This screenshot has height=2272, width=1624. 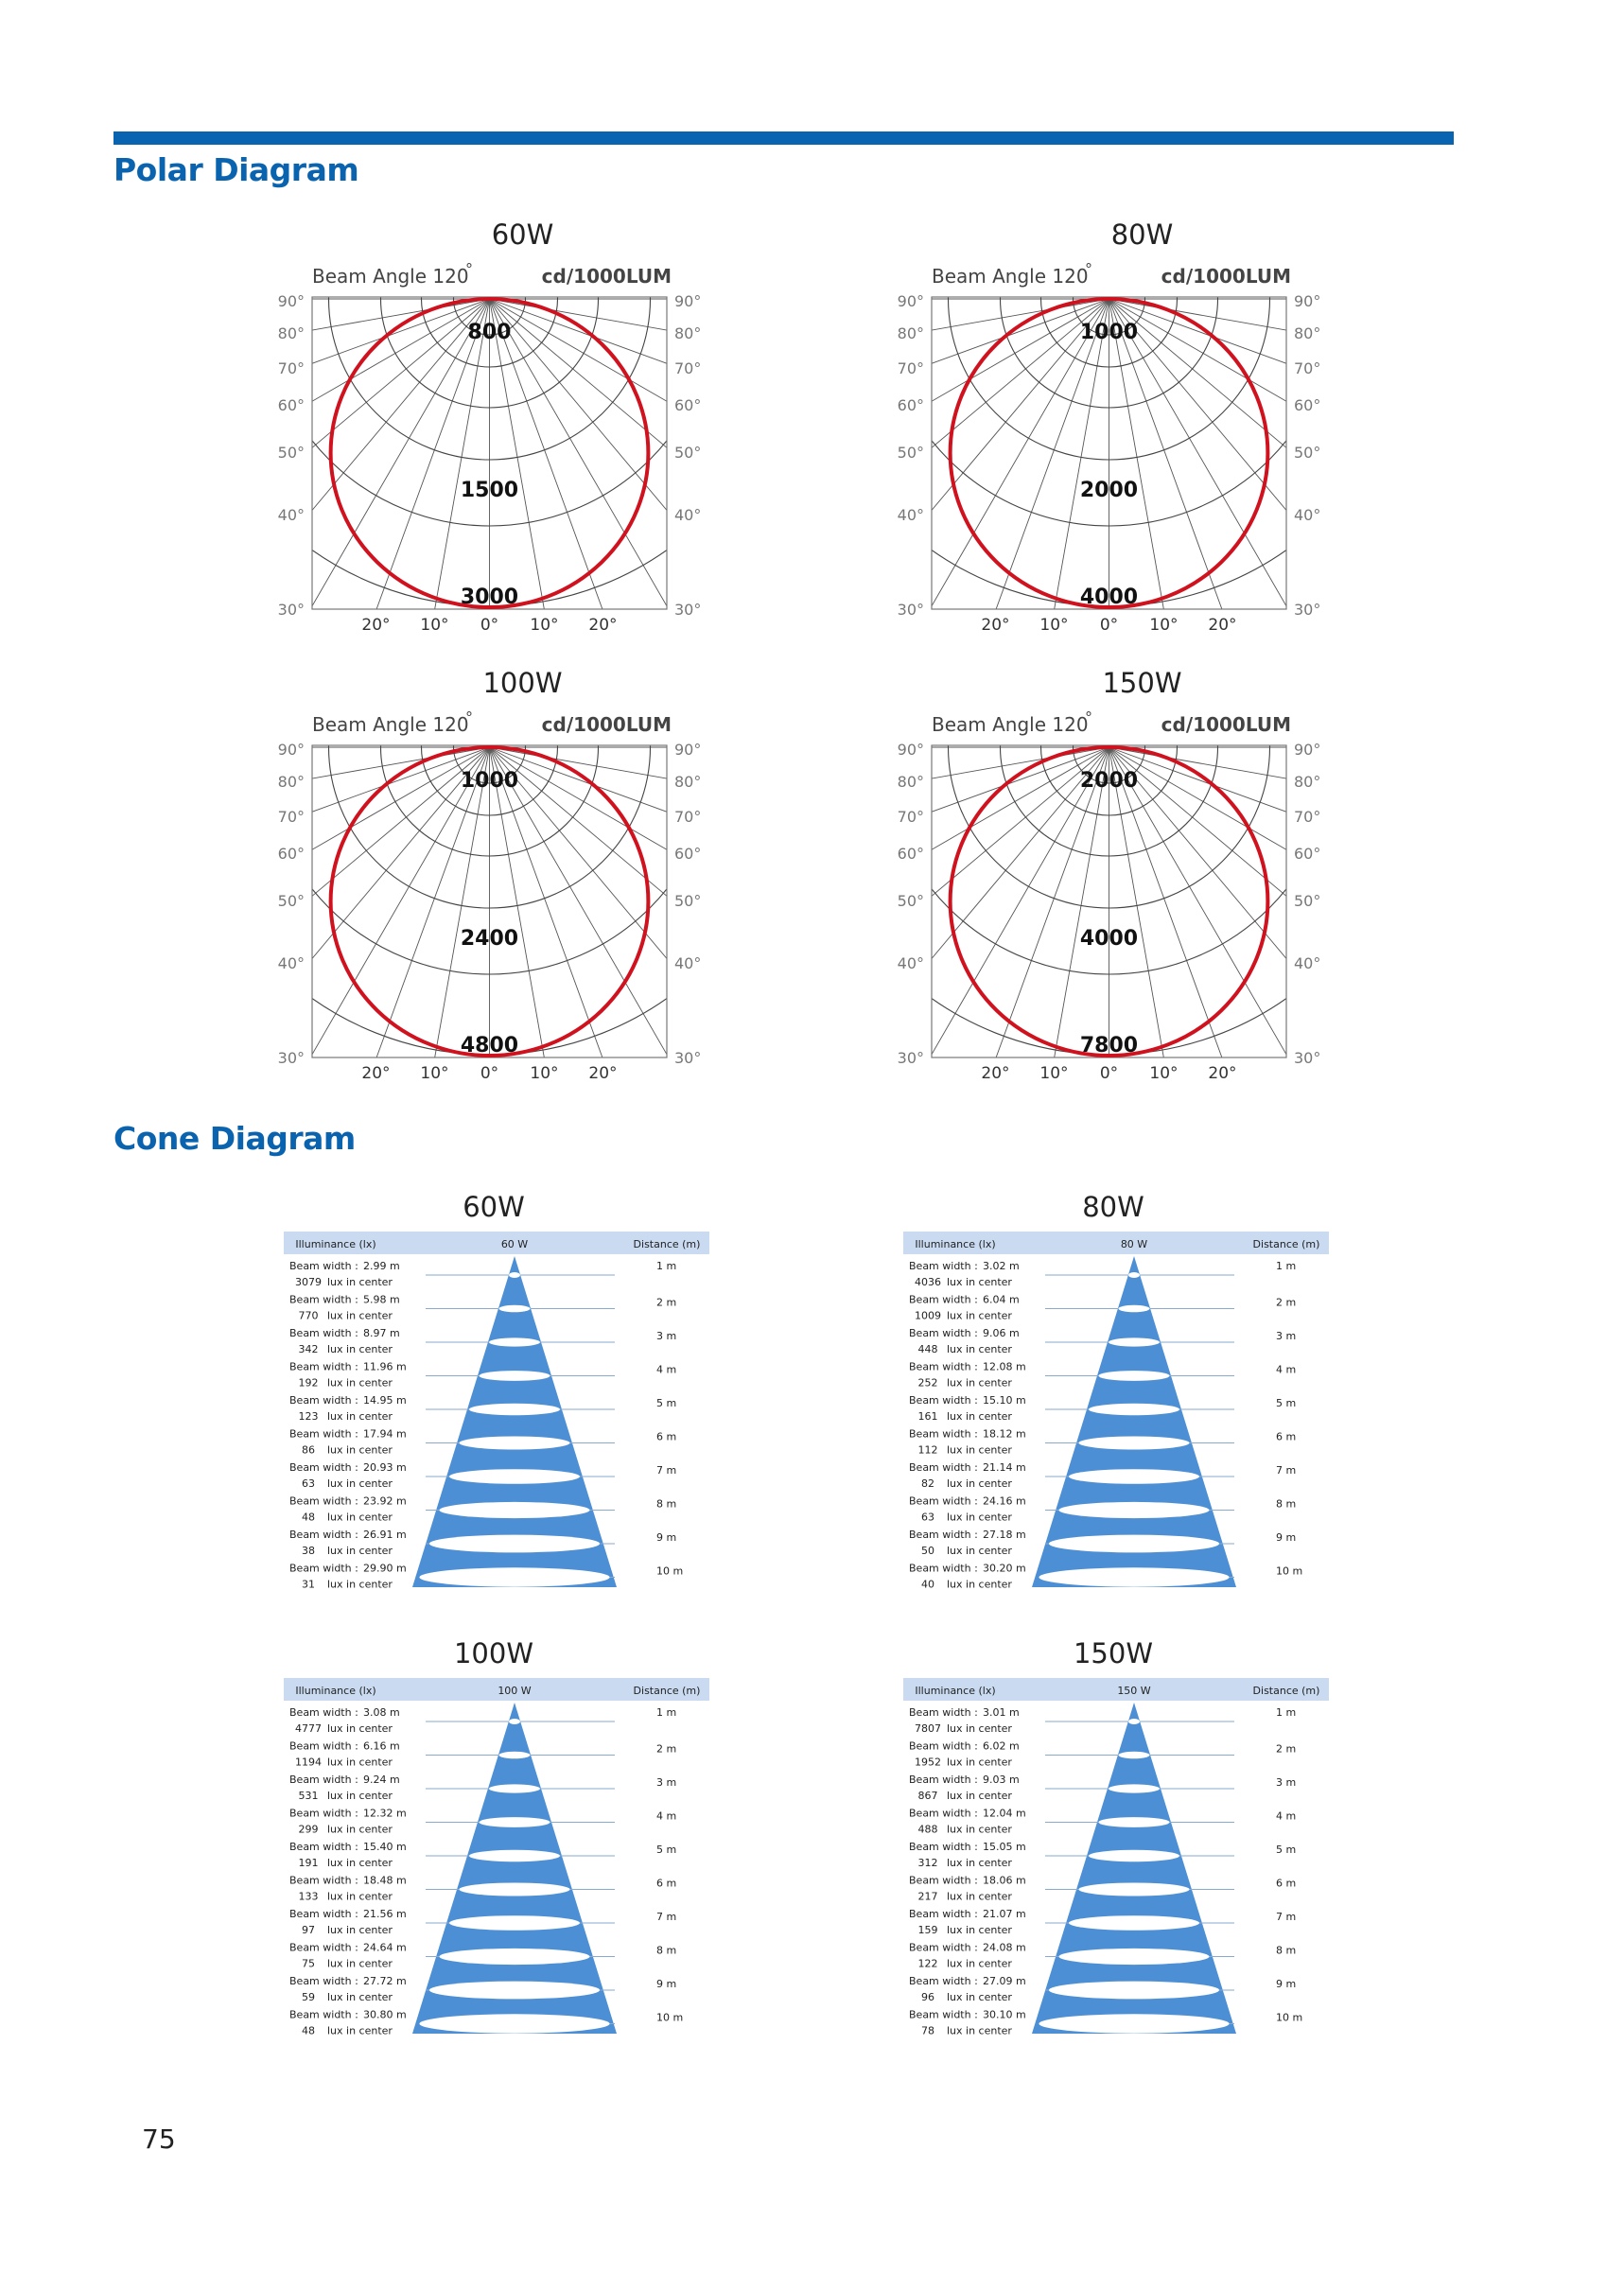 I want to click on lux-value: 161, so click(x=928, y=1417).